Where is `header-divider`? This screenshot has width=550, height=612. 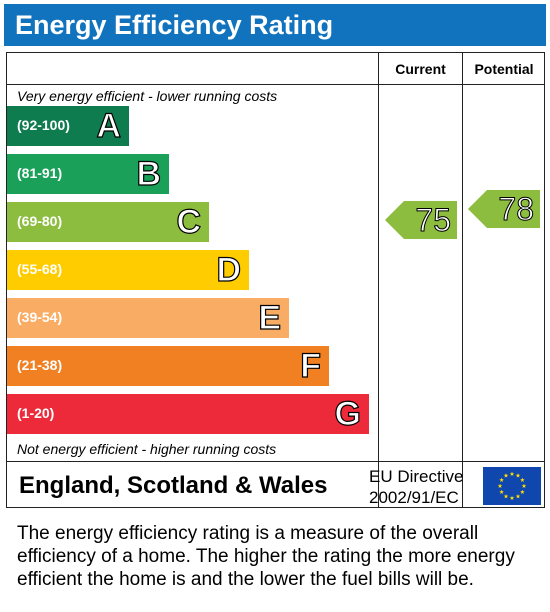
header-divider is located at coordinates (275, 84).